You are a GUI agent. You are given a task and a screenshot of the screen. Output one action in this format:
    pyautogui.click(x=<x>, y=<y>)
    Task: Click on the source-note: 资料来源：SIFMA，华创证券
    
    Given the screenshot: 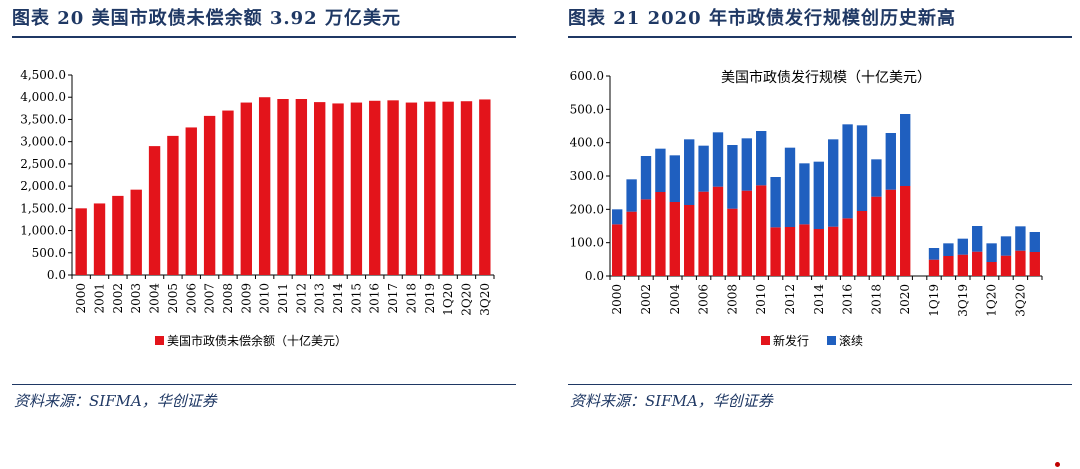 What is the action you would take?
    pyautogui.click(x=115, y=401)
    